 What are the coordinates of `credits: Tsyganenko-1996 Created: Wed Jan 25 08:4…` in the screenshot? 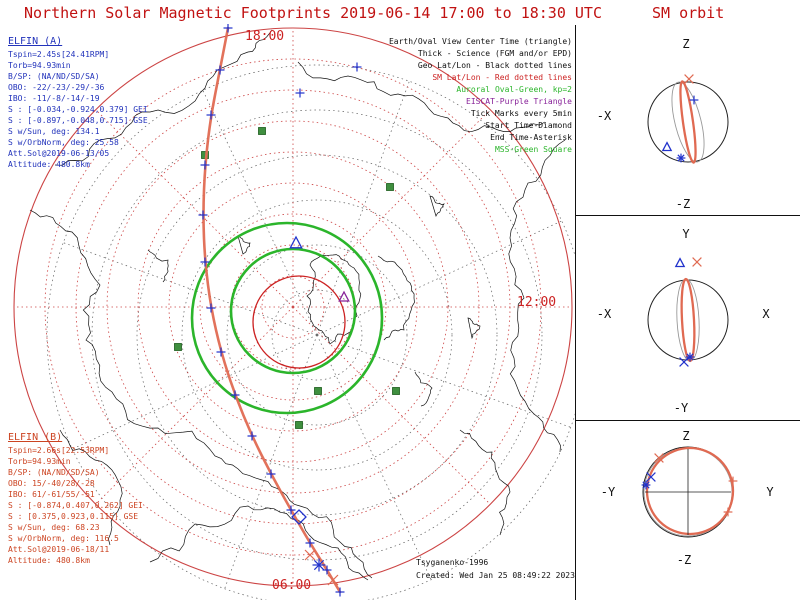 It's located at (495, 569).